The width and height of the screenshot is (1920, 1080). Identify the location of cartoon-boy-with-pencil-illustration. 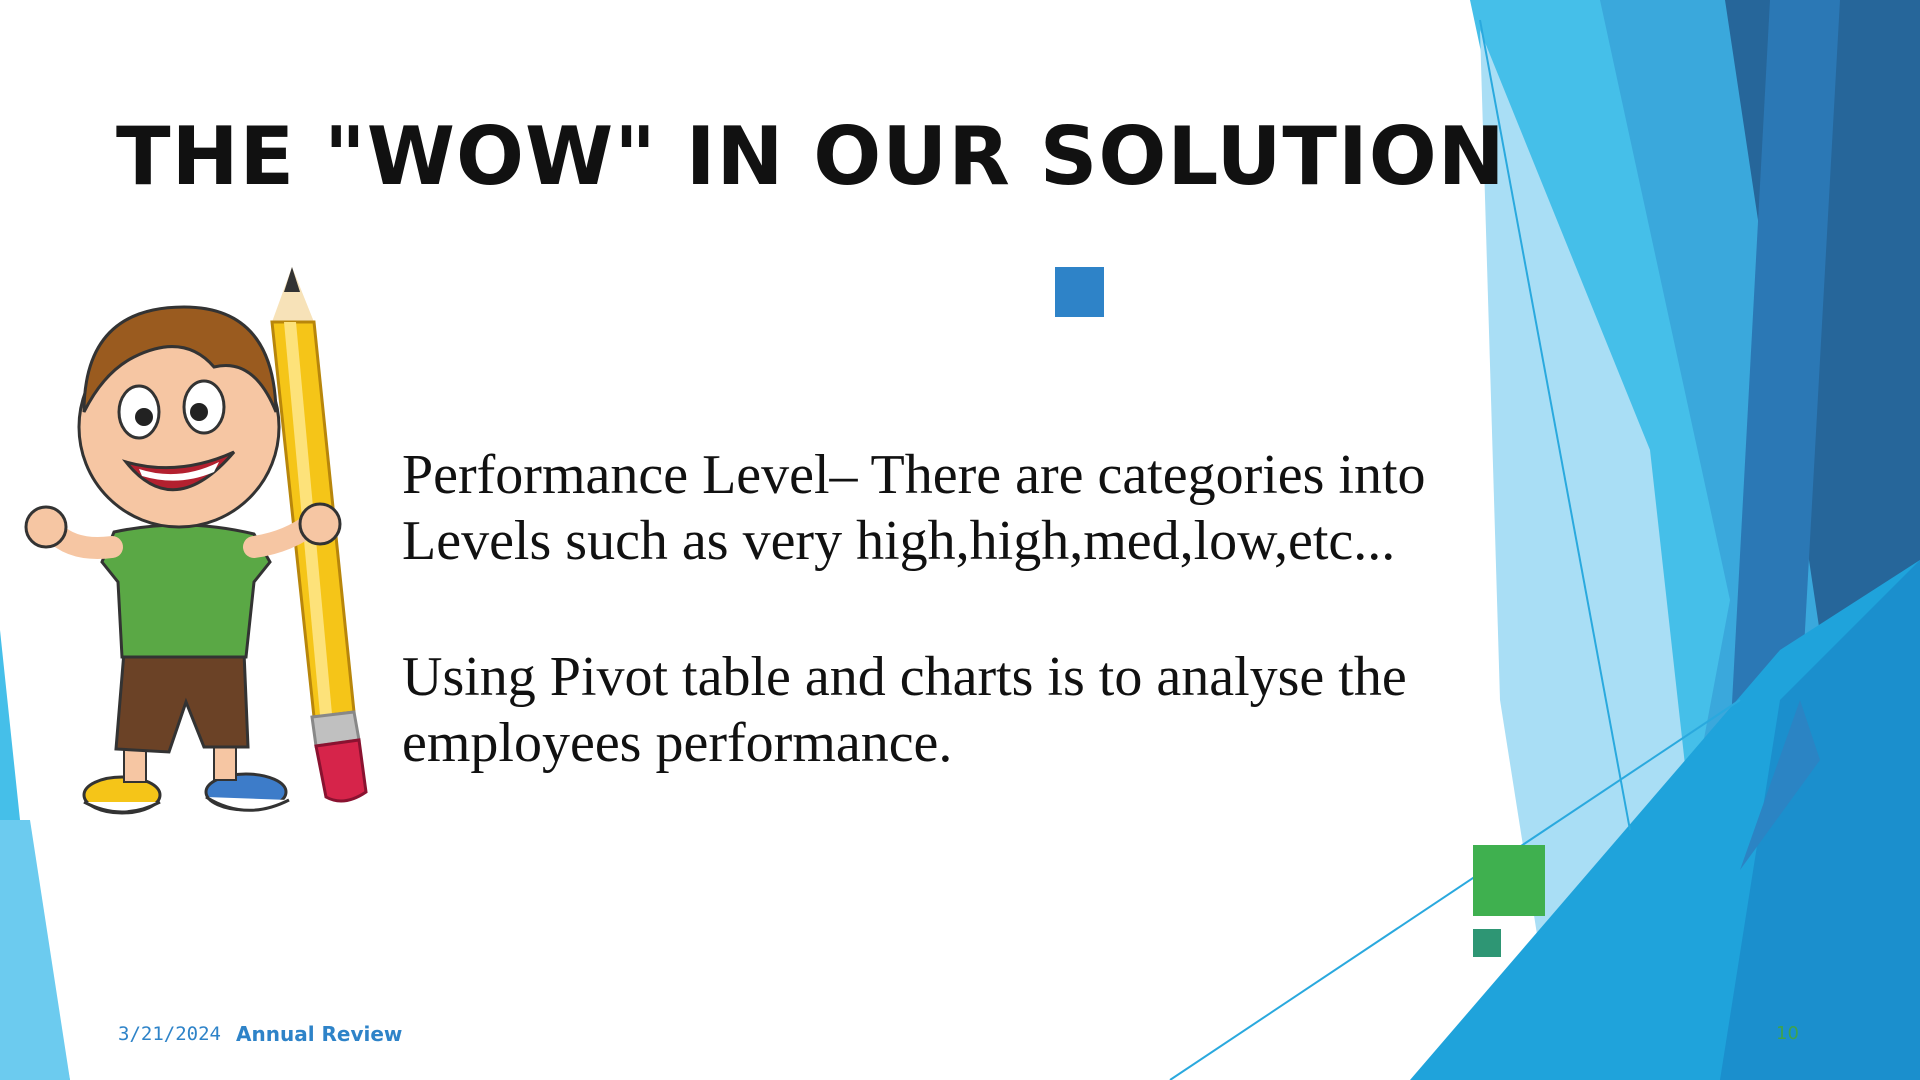
(196, 541).